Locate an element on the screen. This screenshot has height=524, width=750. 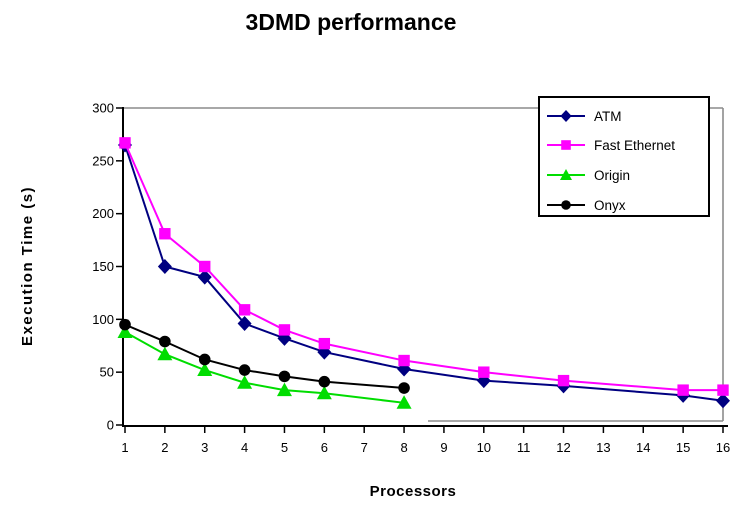
y-tick-label: 200 is located at coordinates (103, 213).